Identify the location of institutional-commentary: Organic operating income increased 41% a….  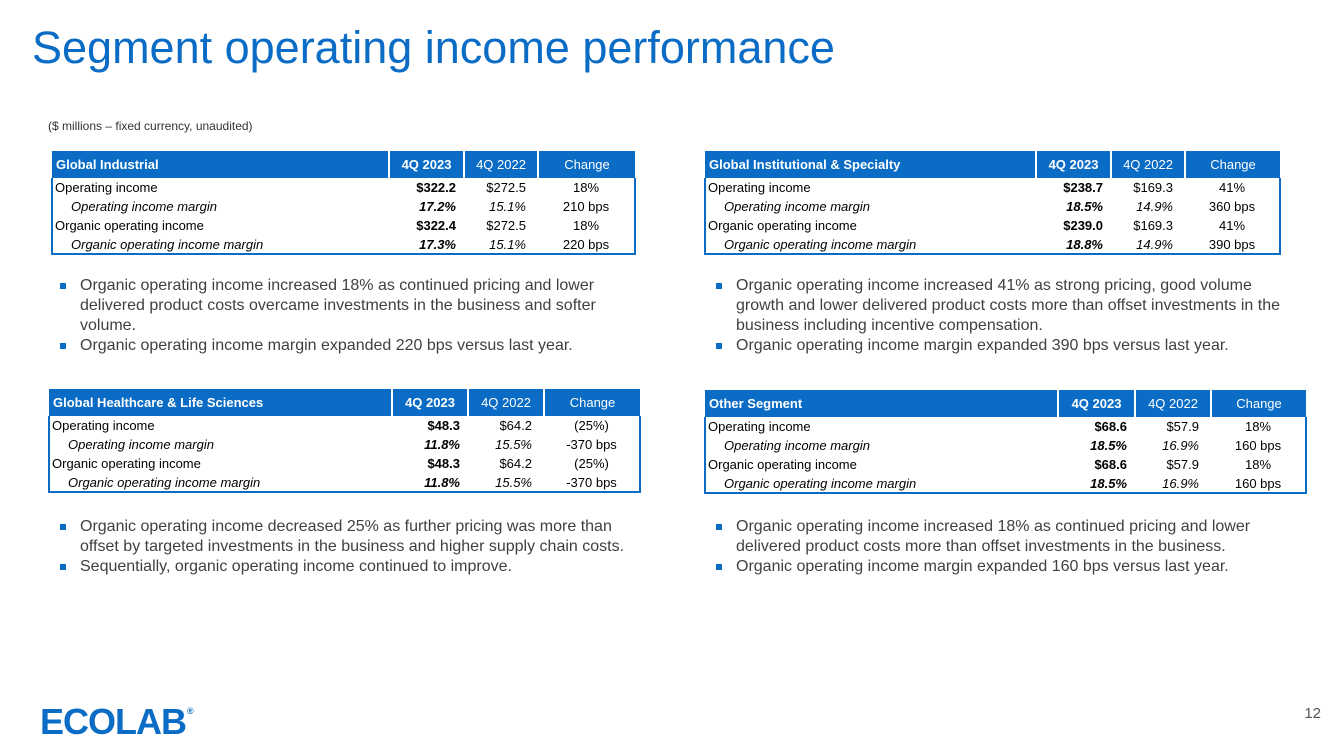
(1001, 316).